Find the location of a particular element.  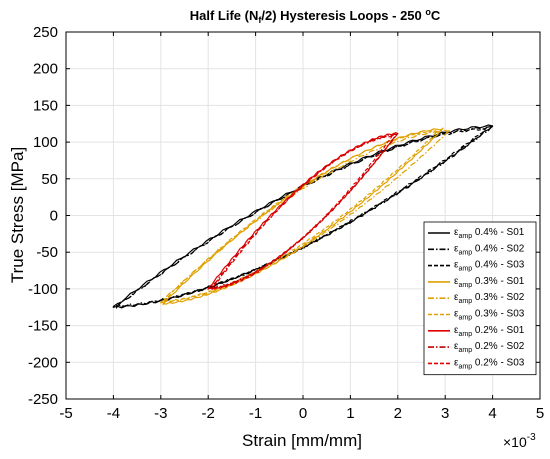

x-tick-label: 4 is located at coordinates (492, 413).